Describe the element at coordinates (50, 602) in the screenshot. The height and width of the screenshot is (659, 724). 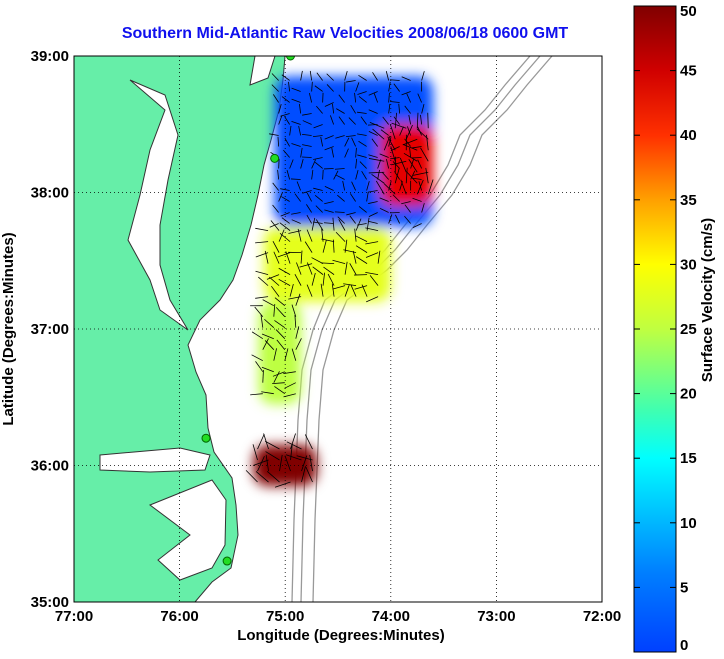
I see `y-tick-label: 35:00` at that location.